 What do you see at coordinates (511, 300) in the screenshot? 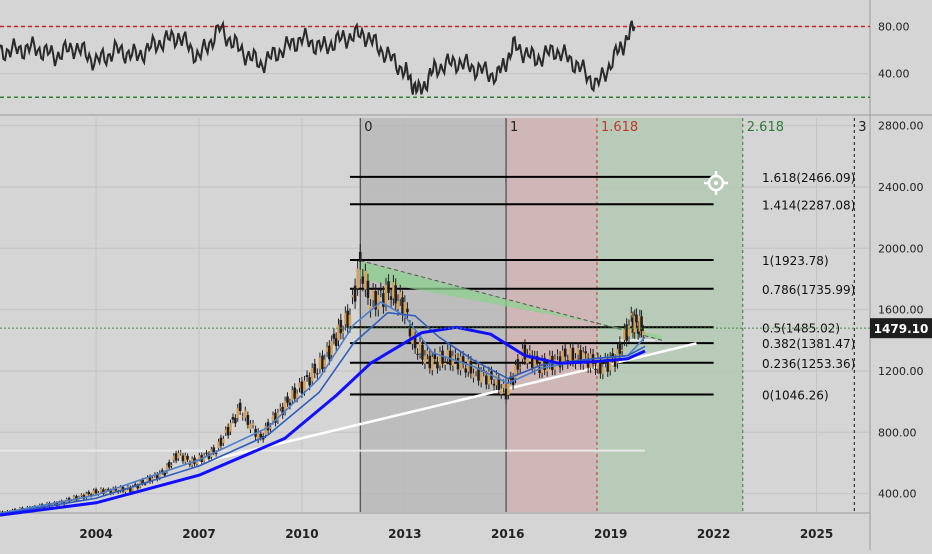
I see `descending-trendline` at bounding box center [511, 300].